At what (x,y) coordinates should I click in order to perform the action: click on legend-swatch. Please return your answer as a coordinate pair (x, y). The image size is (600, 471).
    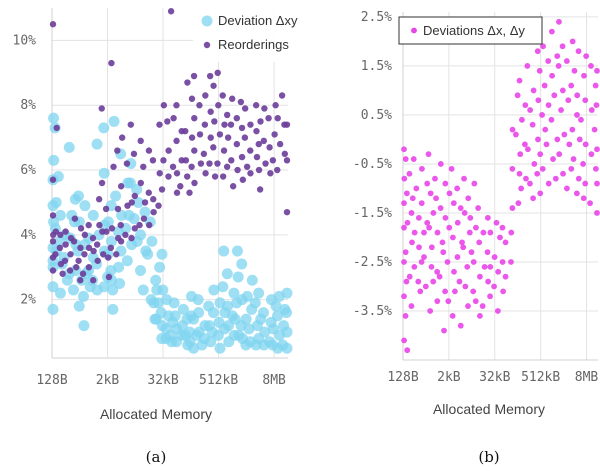
    Looking at the image, I should click on (414, 30).